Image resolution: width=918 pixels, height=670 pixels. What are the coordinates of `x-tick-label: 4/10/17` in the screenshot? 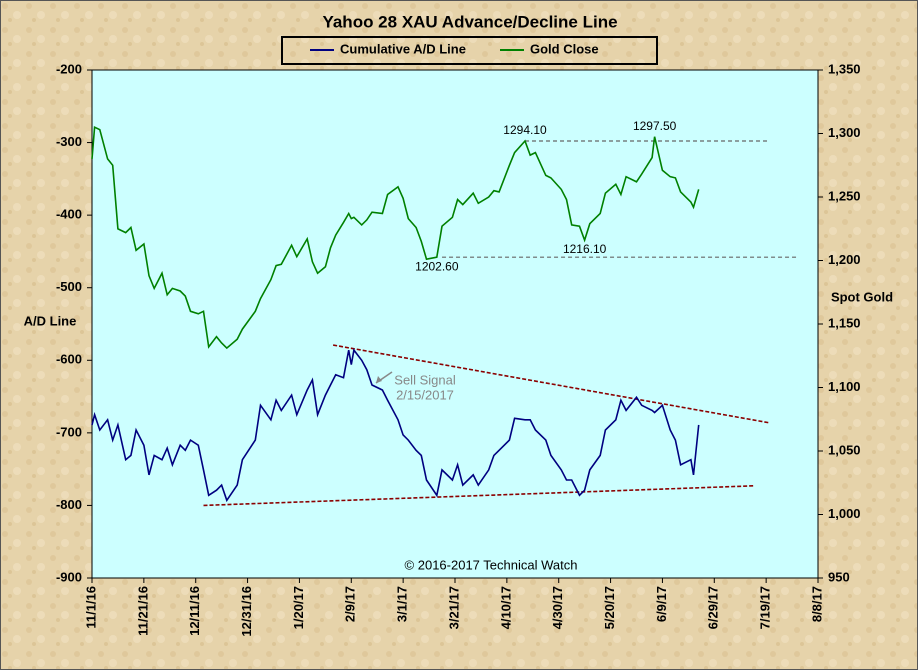 It's located at (505, 607).